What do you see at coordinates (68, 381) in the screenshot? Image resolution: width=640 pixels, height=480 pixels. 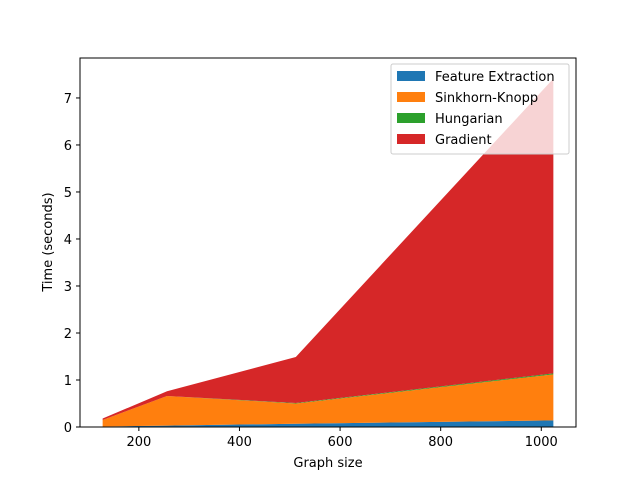 I see `y-tick-label: 1` at bounding box center [68, 381].